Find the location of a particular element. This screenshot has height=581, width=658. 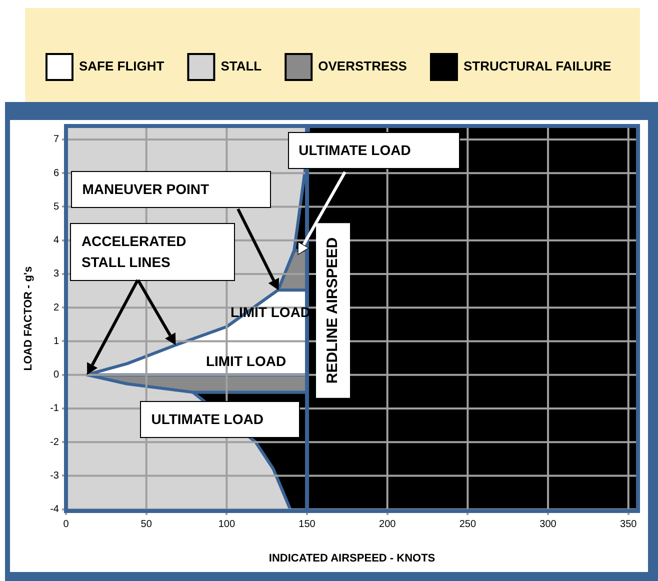

x-tick-label: 100 is located at coordinates (227, 524).